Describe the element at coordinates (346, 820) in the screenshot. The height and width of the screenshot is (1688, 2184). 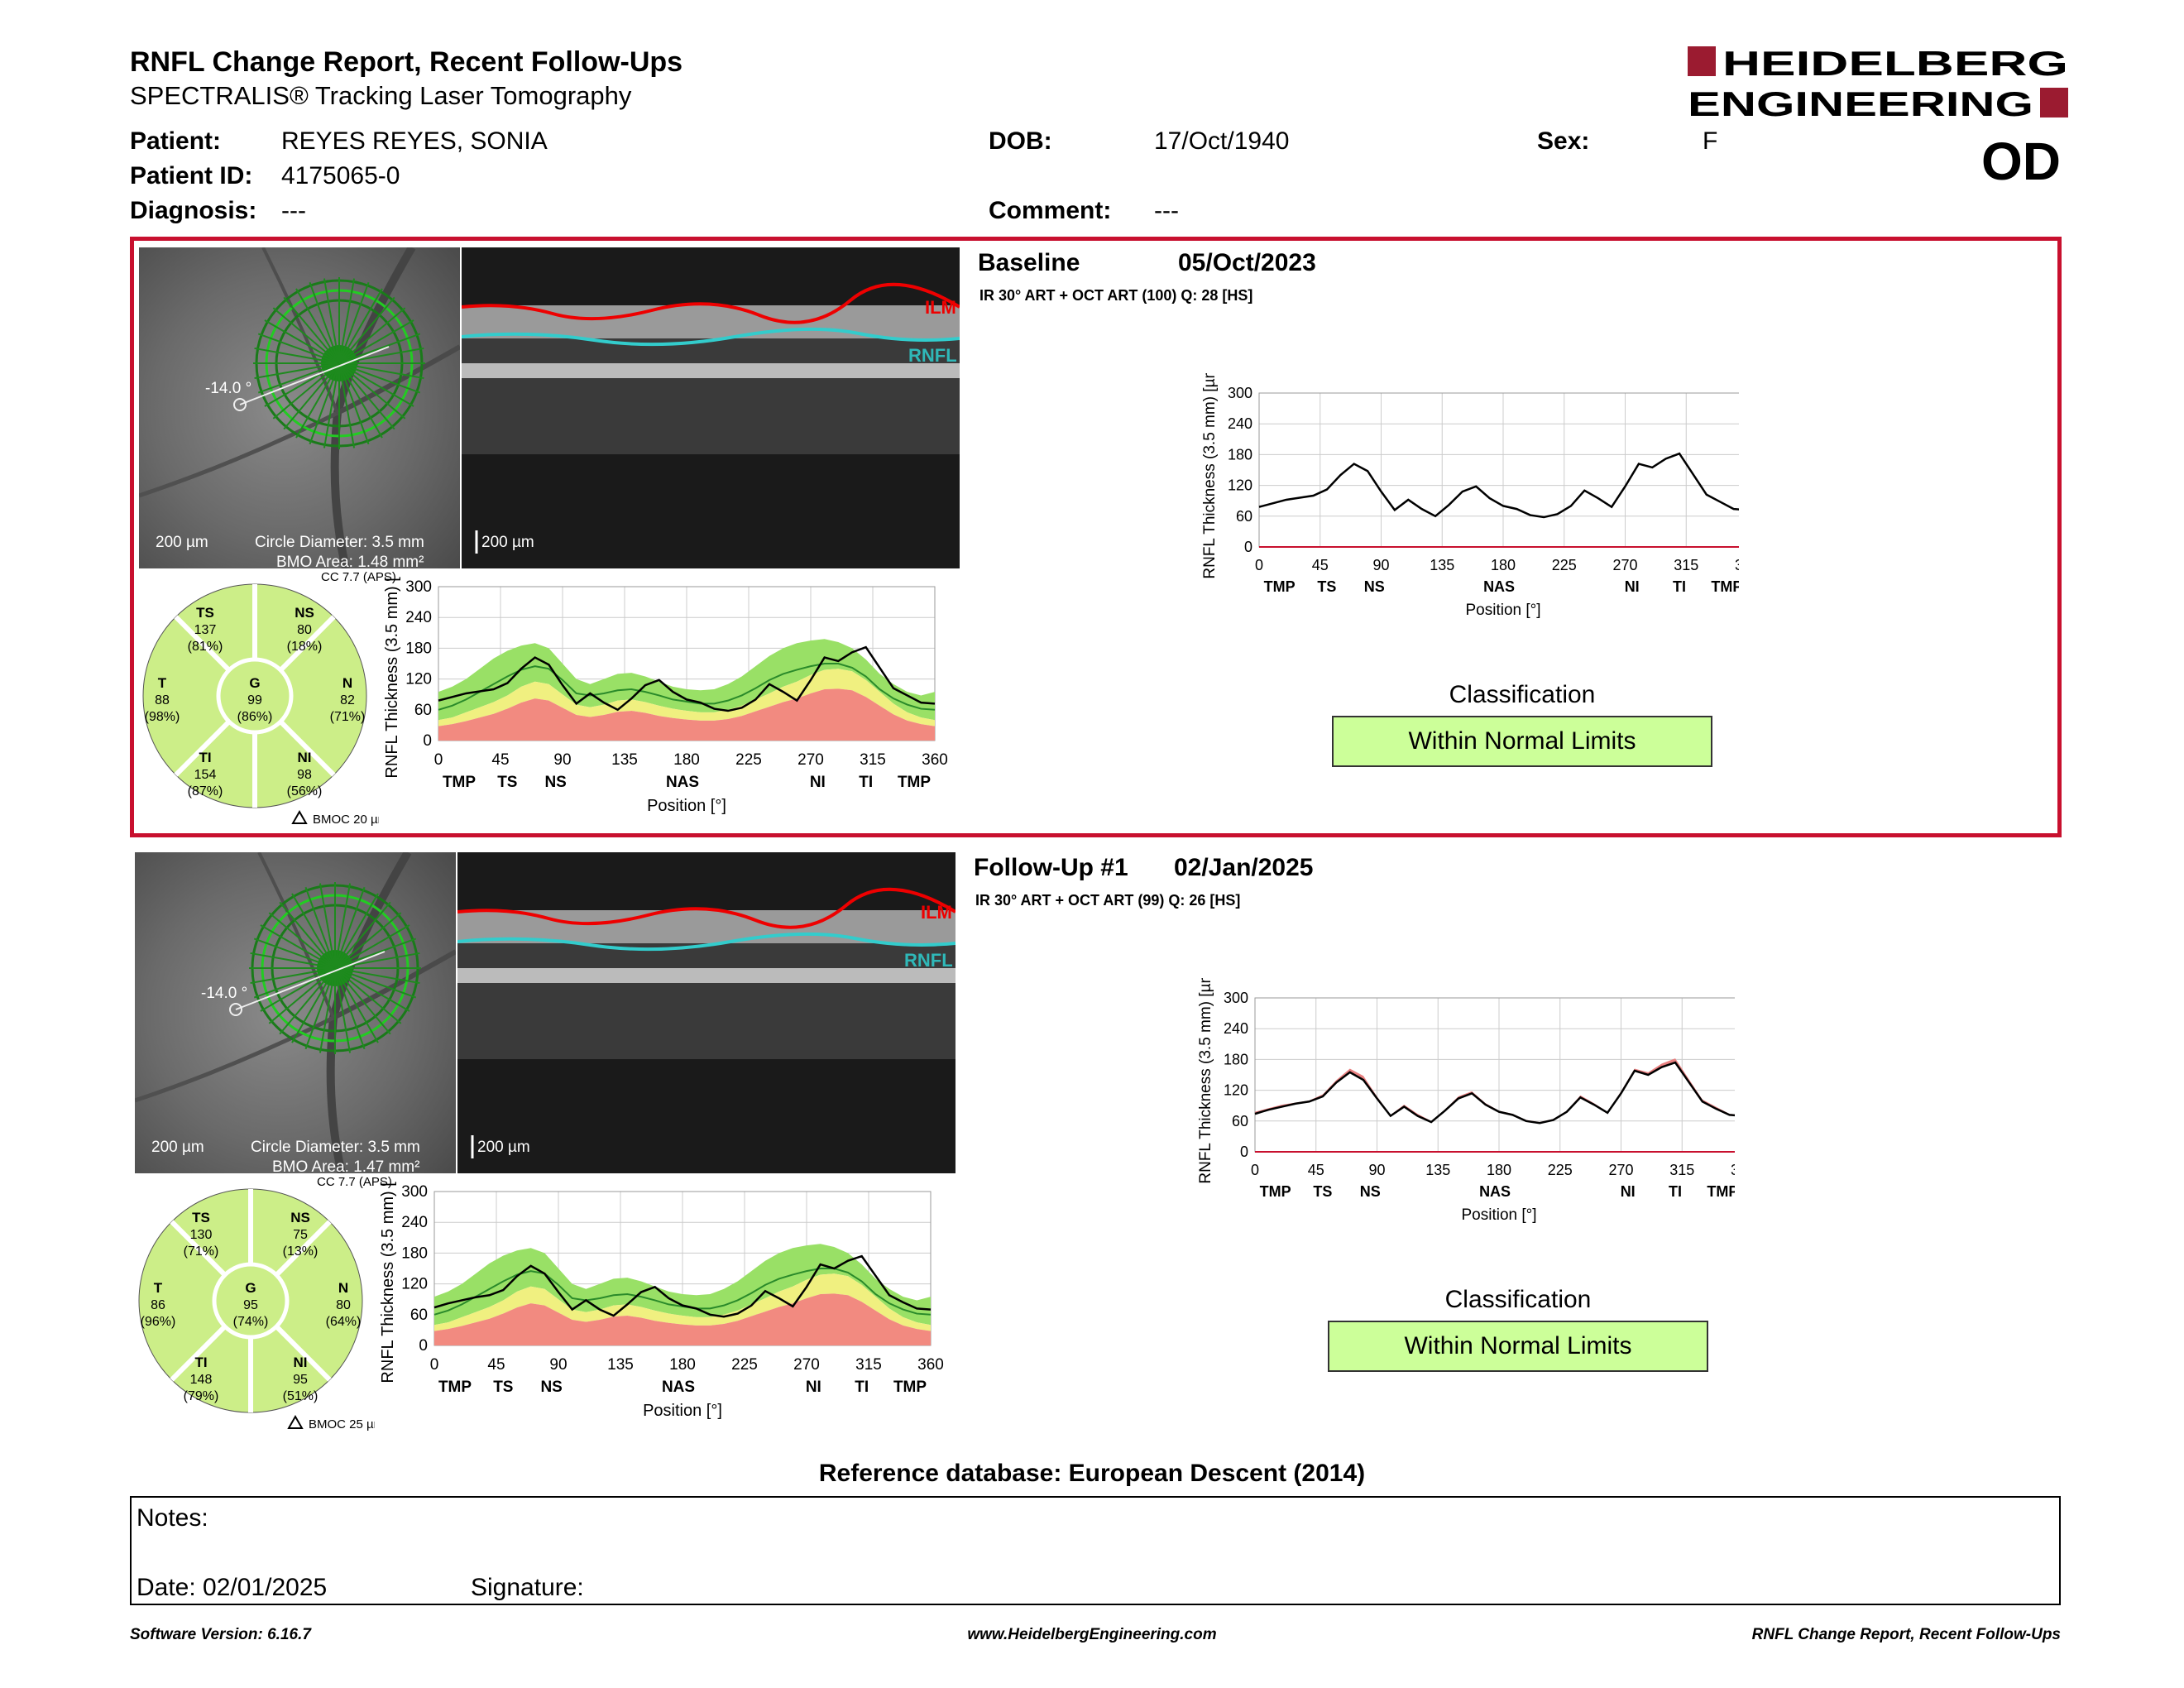
I see `bmoc-label: BMOC 20 µm` at that location.